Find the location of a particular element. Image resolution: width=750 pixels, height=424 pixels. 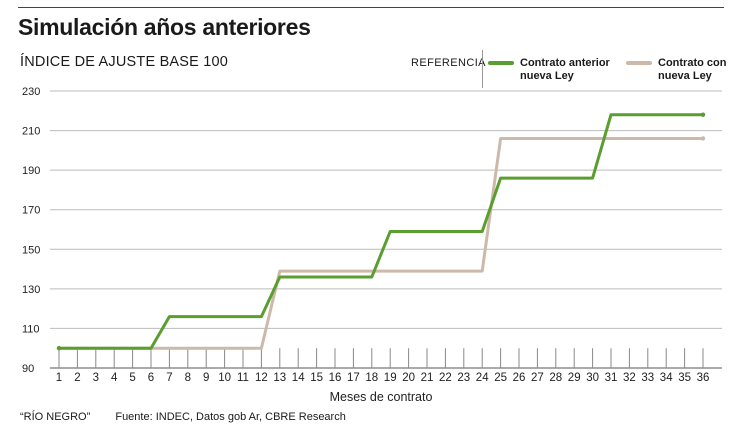

x-tick-label: 15 is located at coordinates (316, 378).